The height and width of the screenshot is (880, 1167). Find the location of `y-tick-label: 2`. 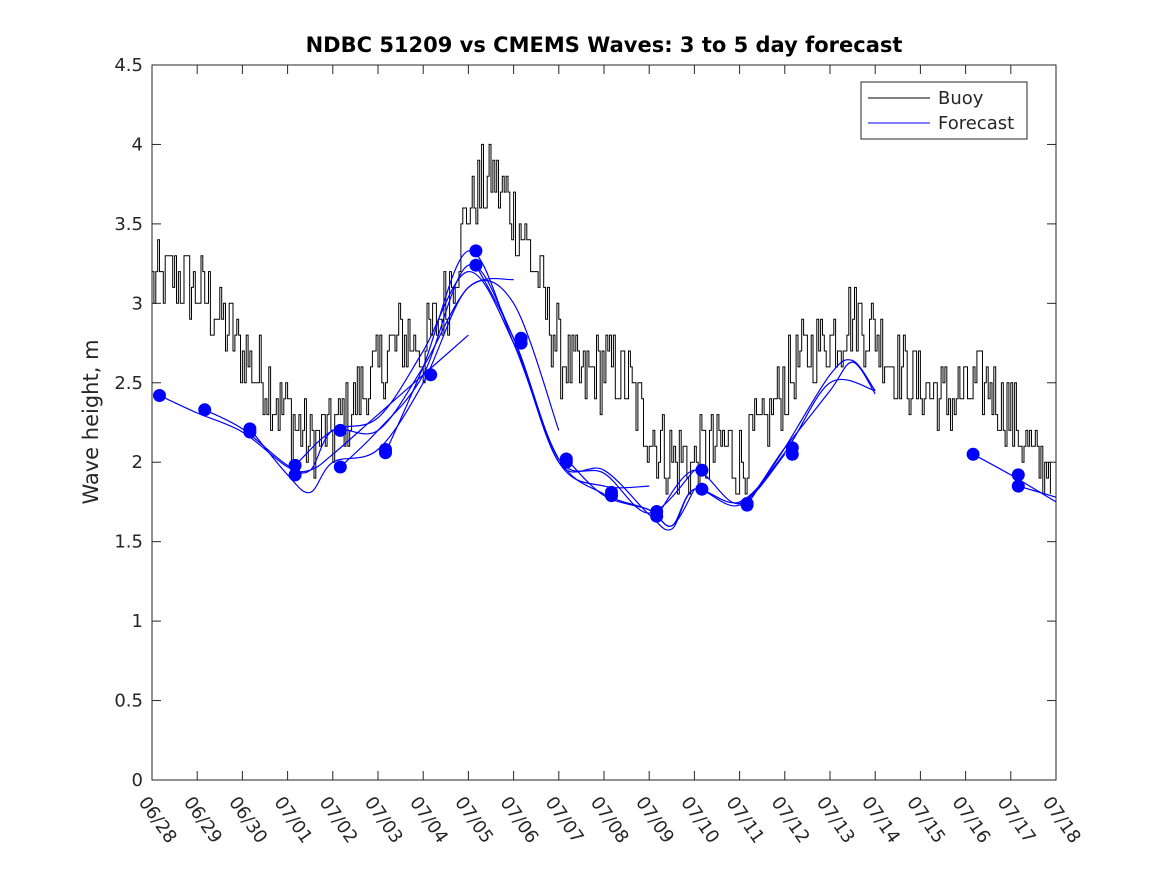

y-tick-label: 2 is located at coordinates (137, 462).